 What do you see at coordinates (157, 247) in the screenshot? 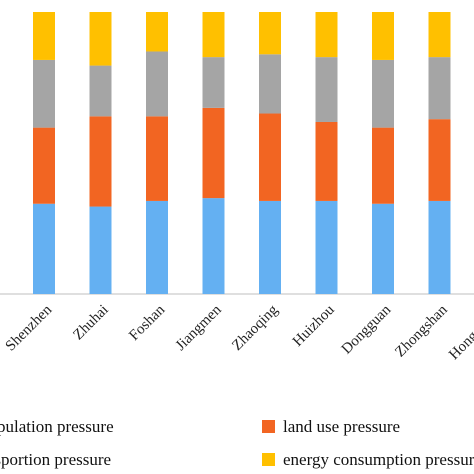
I see `bar-foshan-population-pressure` at bounding box center [157, 247].